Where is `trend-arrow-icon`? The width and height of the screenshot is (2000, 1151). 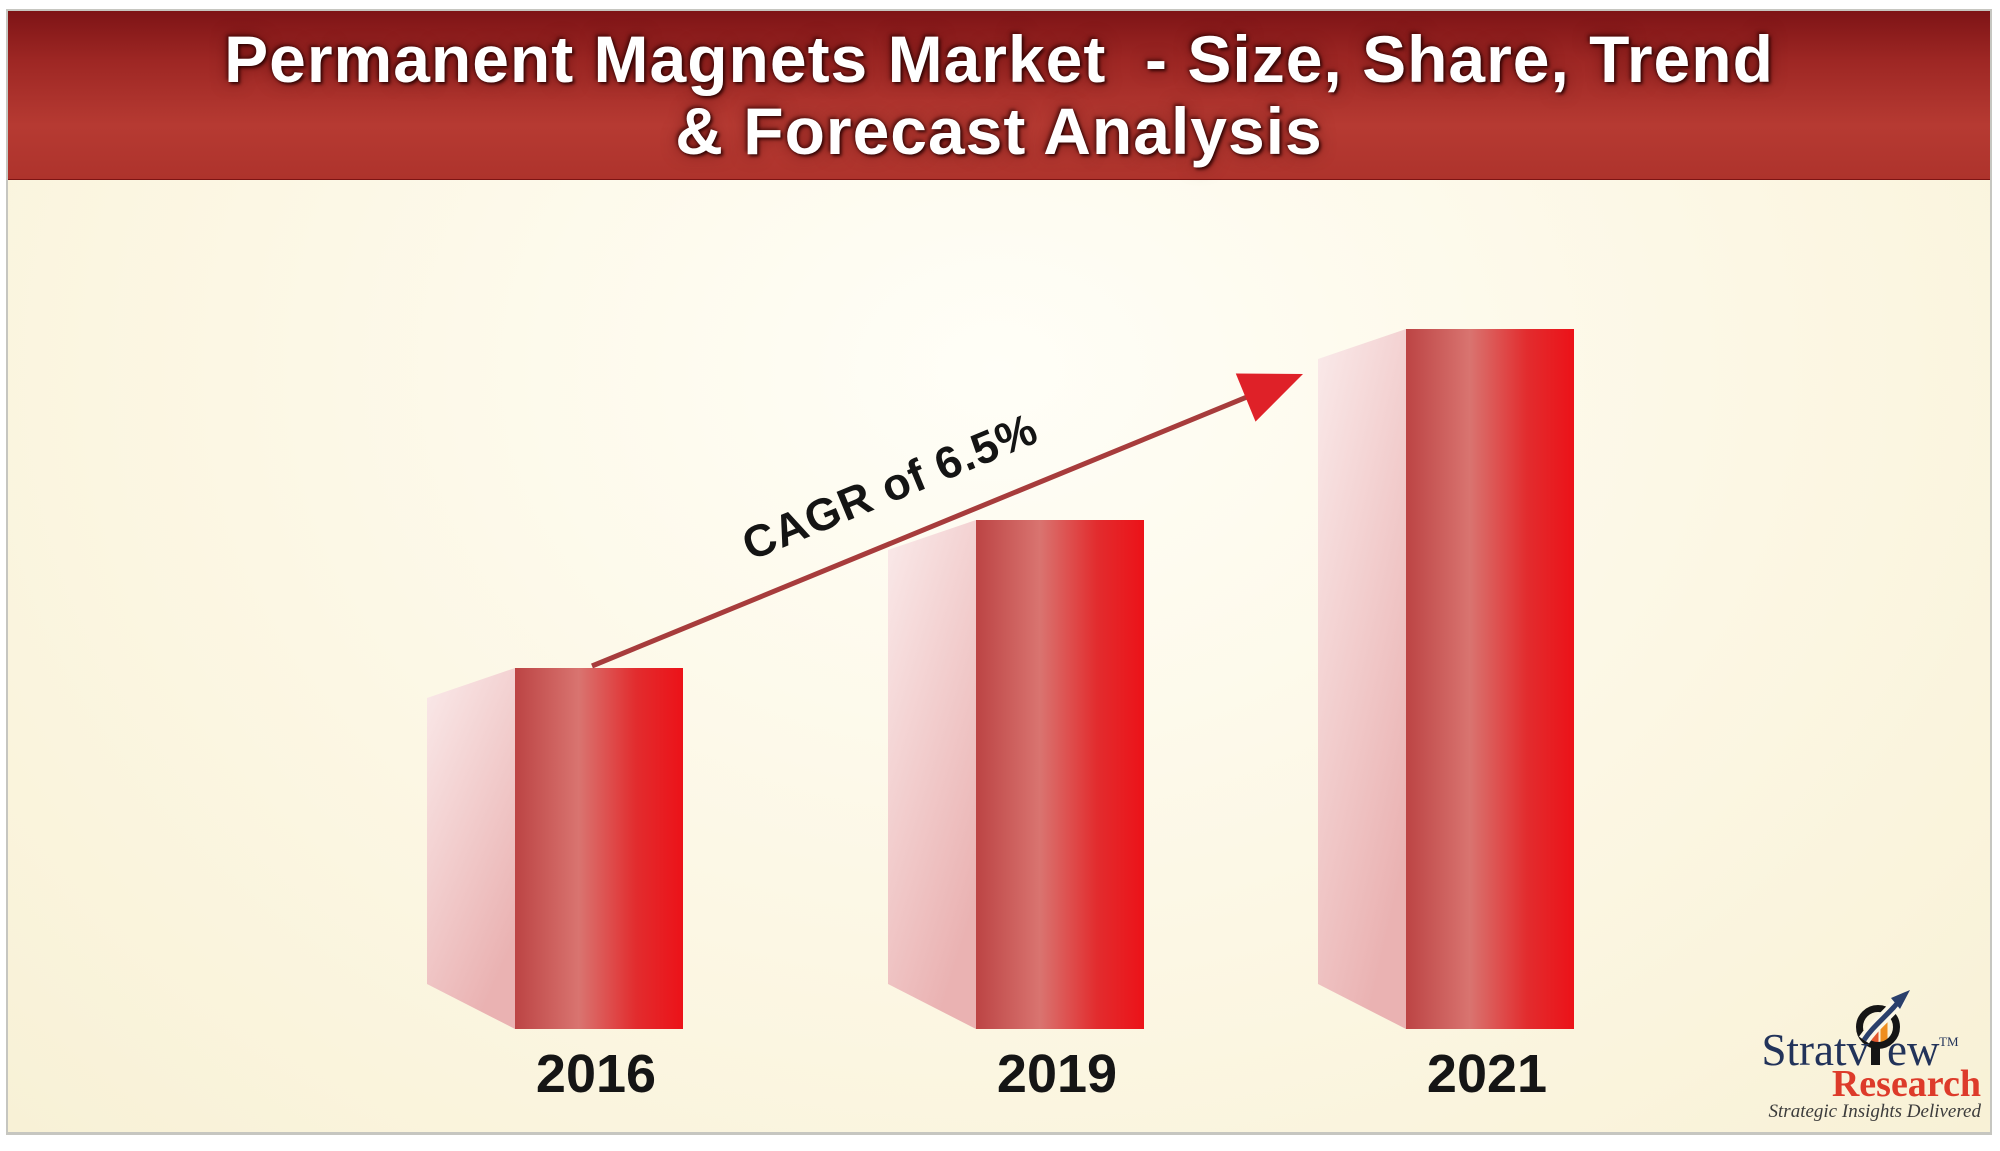 trend-arrow-icon is located at coordinates (1882, 1019).